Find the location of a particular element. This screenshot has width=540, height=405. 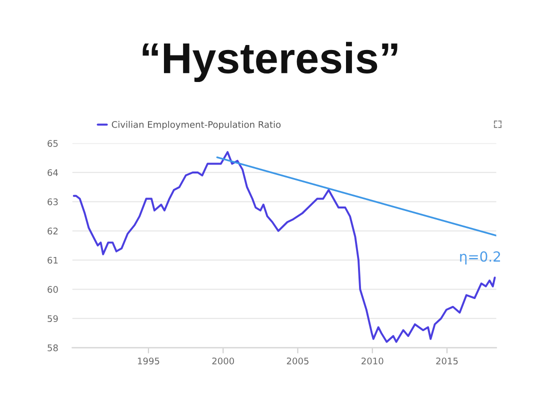

chart-title: “Hysteresis” is located at coordinates (270, 62).